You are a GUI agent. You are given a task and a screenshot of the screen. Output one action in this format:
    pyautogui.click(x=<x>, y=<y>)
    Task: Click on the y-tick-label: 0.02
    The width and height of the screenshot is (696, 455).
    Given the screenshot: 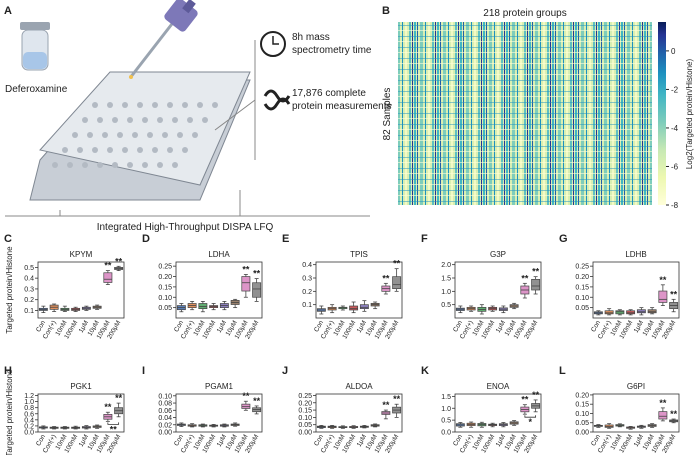 What is the action you would take?
    pyautogui.click(x=165, y=425)
    